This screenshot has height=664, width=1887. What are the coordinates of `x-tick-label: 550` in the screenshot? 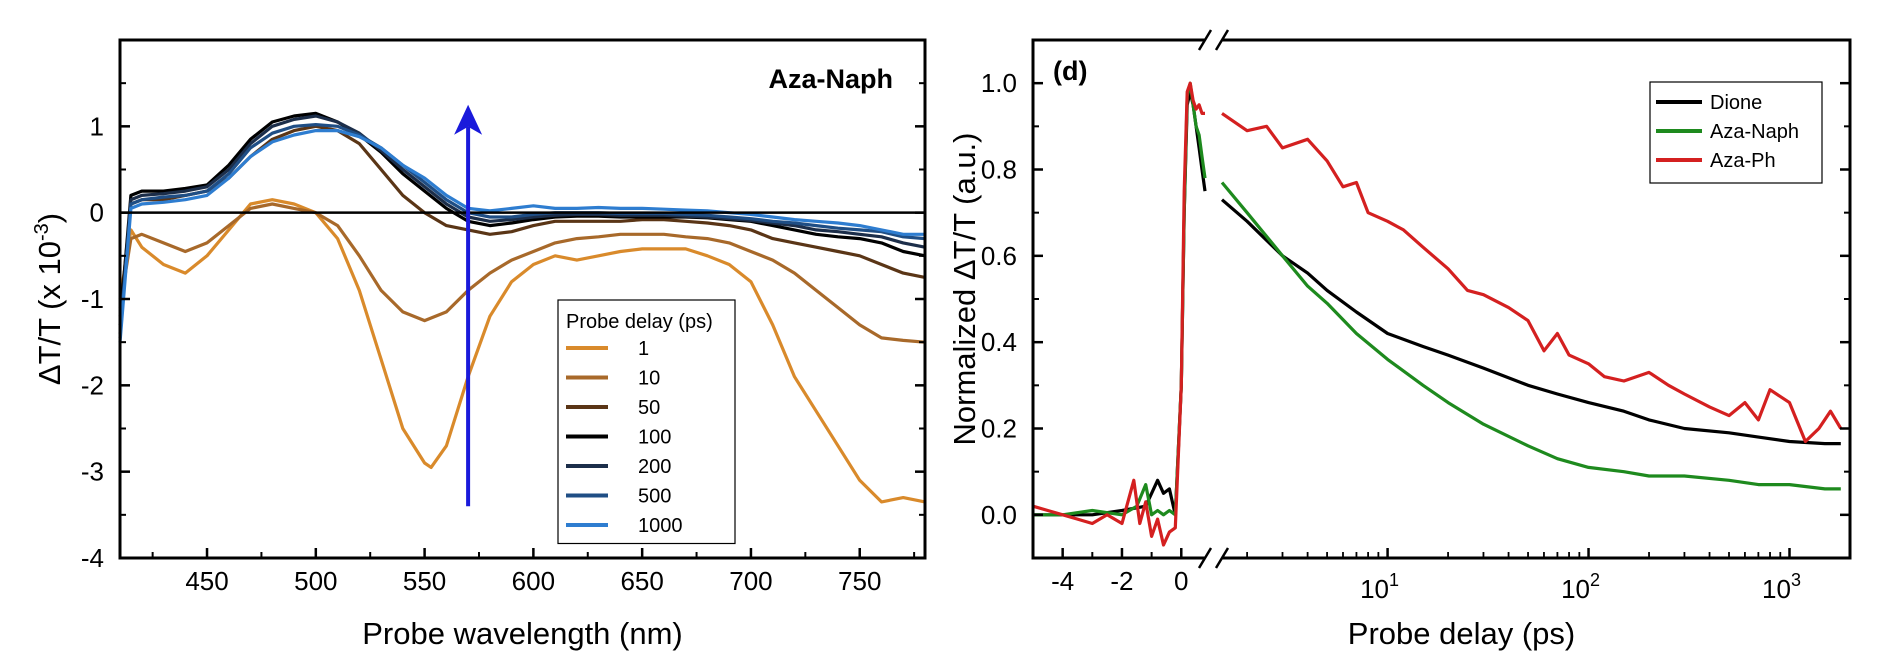 It's located at (424, 581).